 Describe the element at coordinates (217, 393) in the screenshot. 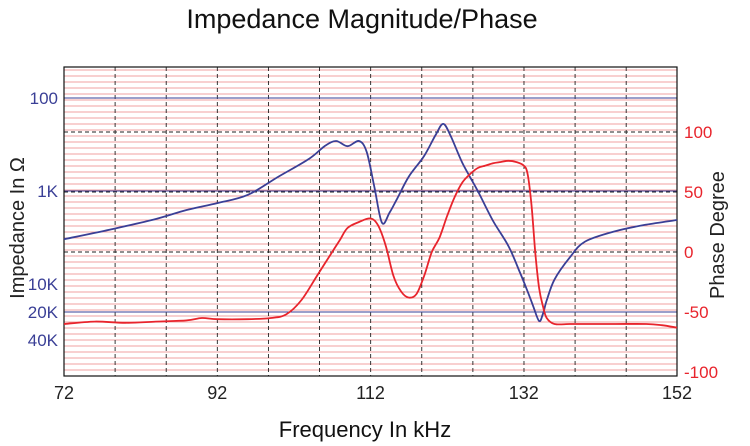

I see `x-tick-label: 92` at that location.